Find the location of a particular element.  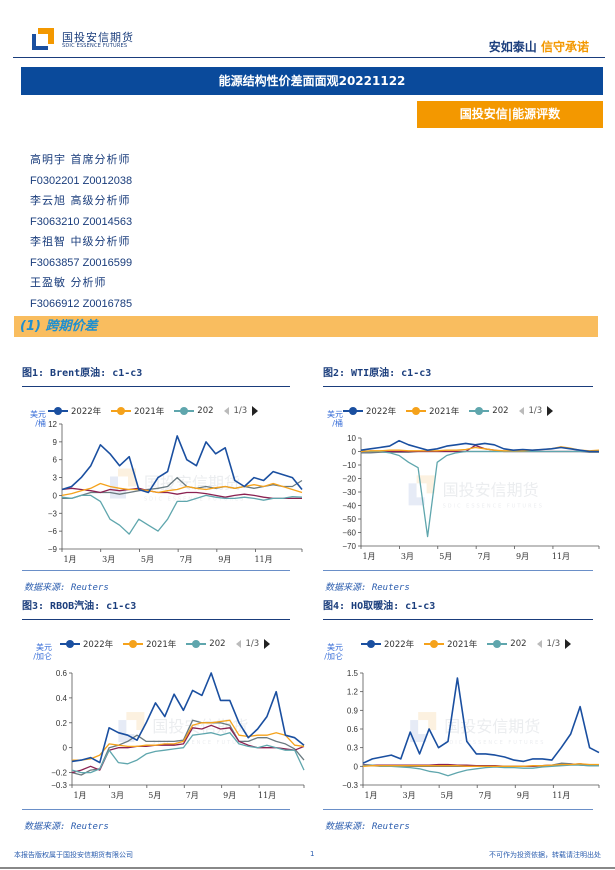

chart-legend: 2022年 2021年 202 1/3 is located at coordinates (153, 411).